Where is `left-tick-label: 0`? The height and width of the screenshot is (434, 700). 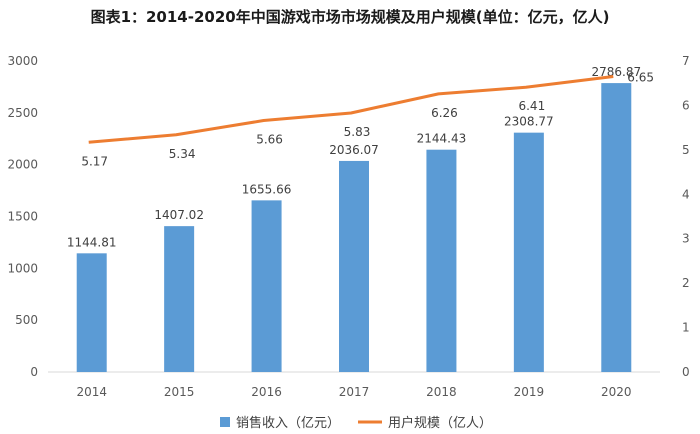 left-tick-label: 0 is located at coordinates (34, 372).